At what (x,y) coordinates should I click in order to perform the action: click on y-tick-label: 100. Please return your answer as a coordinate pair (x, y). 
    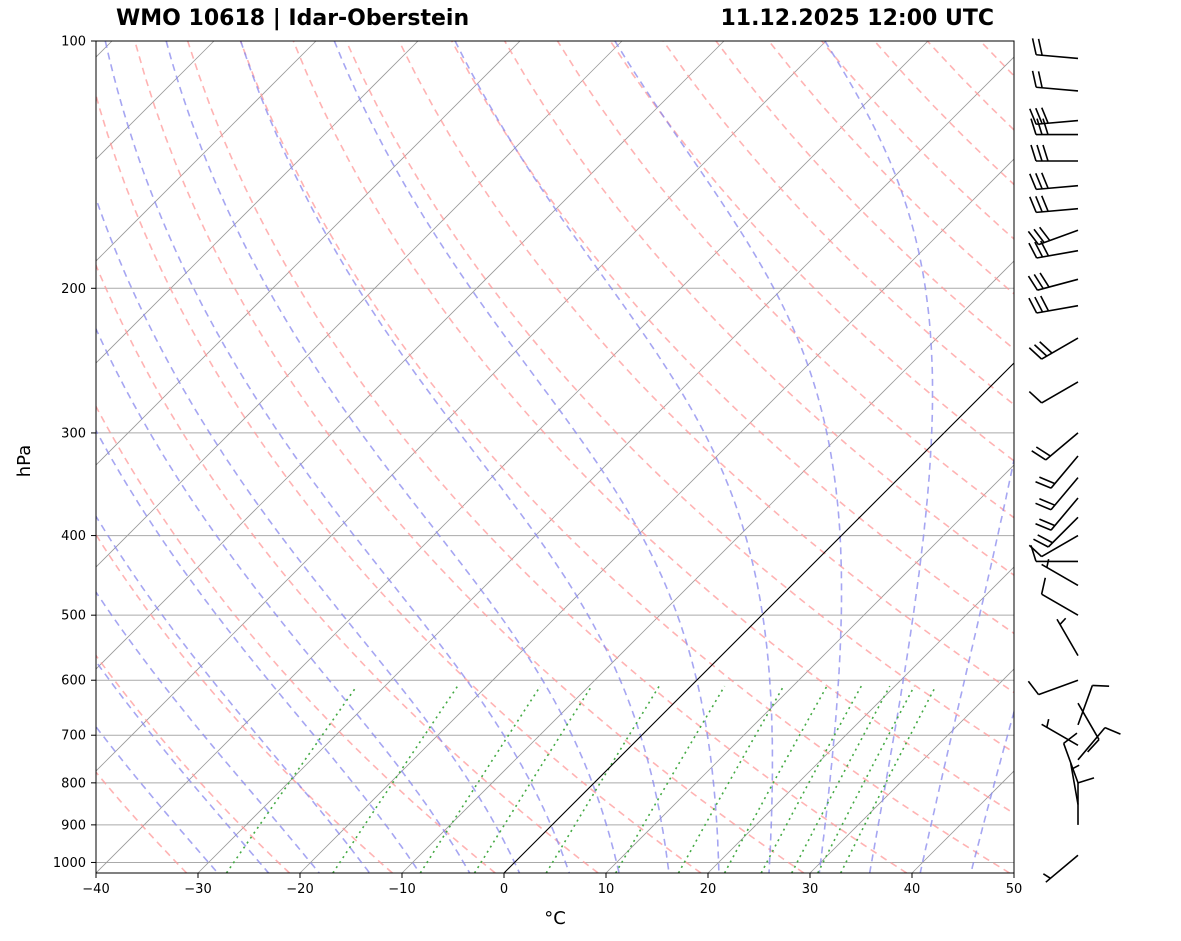
    Looking at the image, I should click on (73, 42).